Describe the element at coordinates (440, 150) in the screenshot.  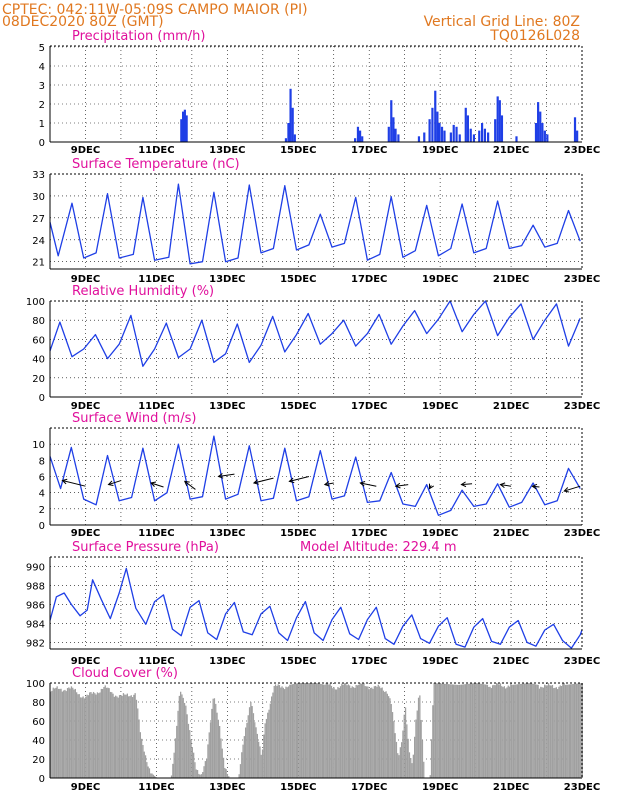
I see `x-tick-label: 19DEC` at that location.